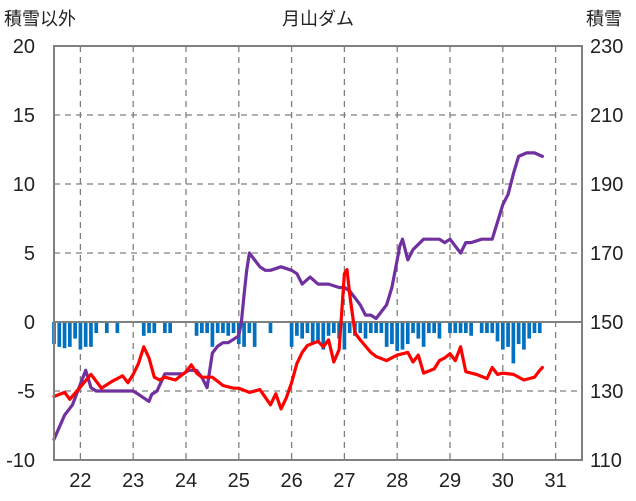 The image size is (636, 501). I want to click on y-right-tick-label: 210, so click(606, 116).